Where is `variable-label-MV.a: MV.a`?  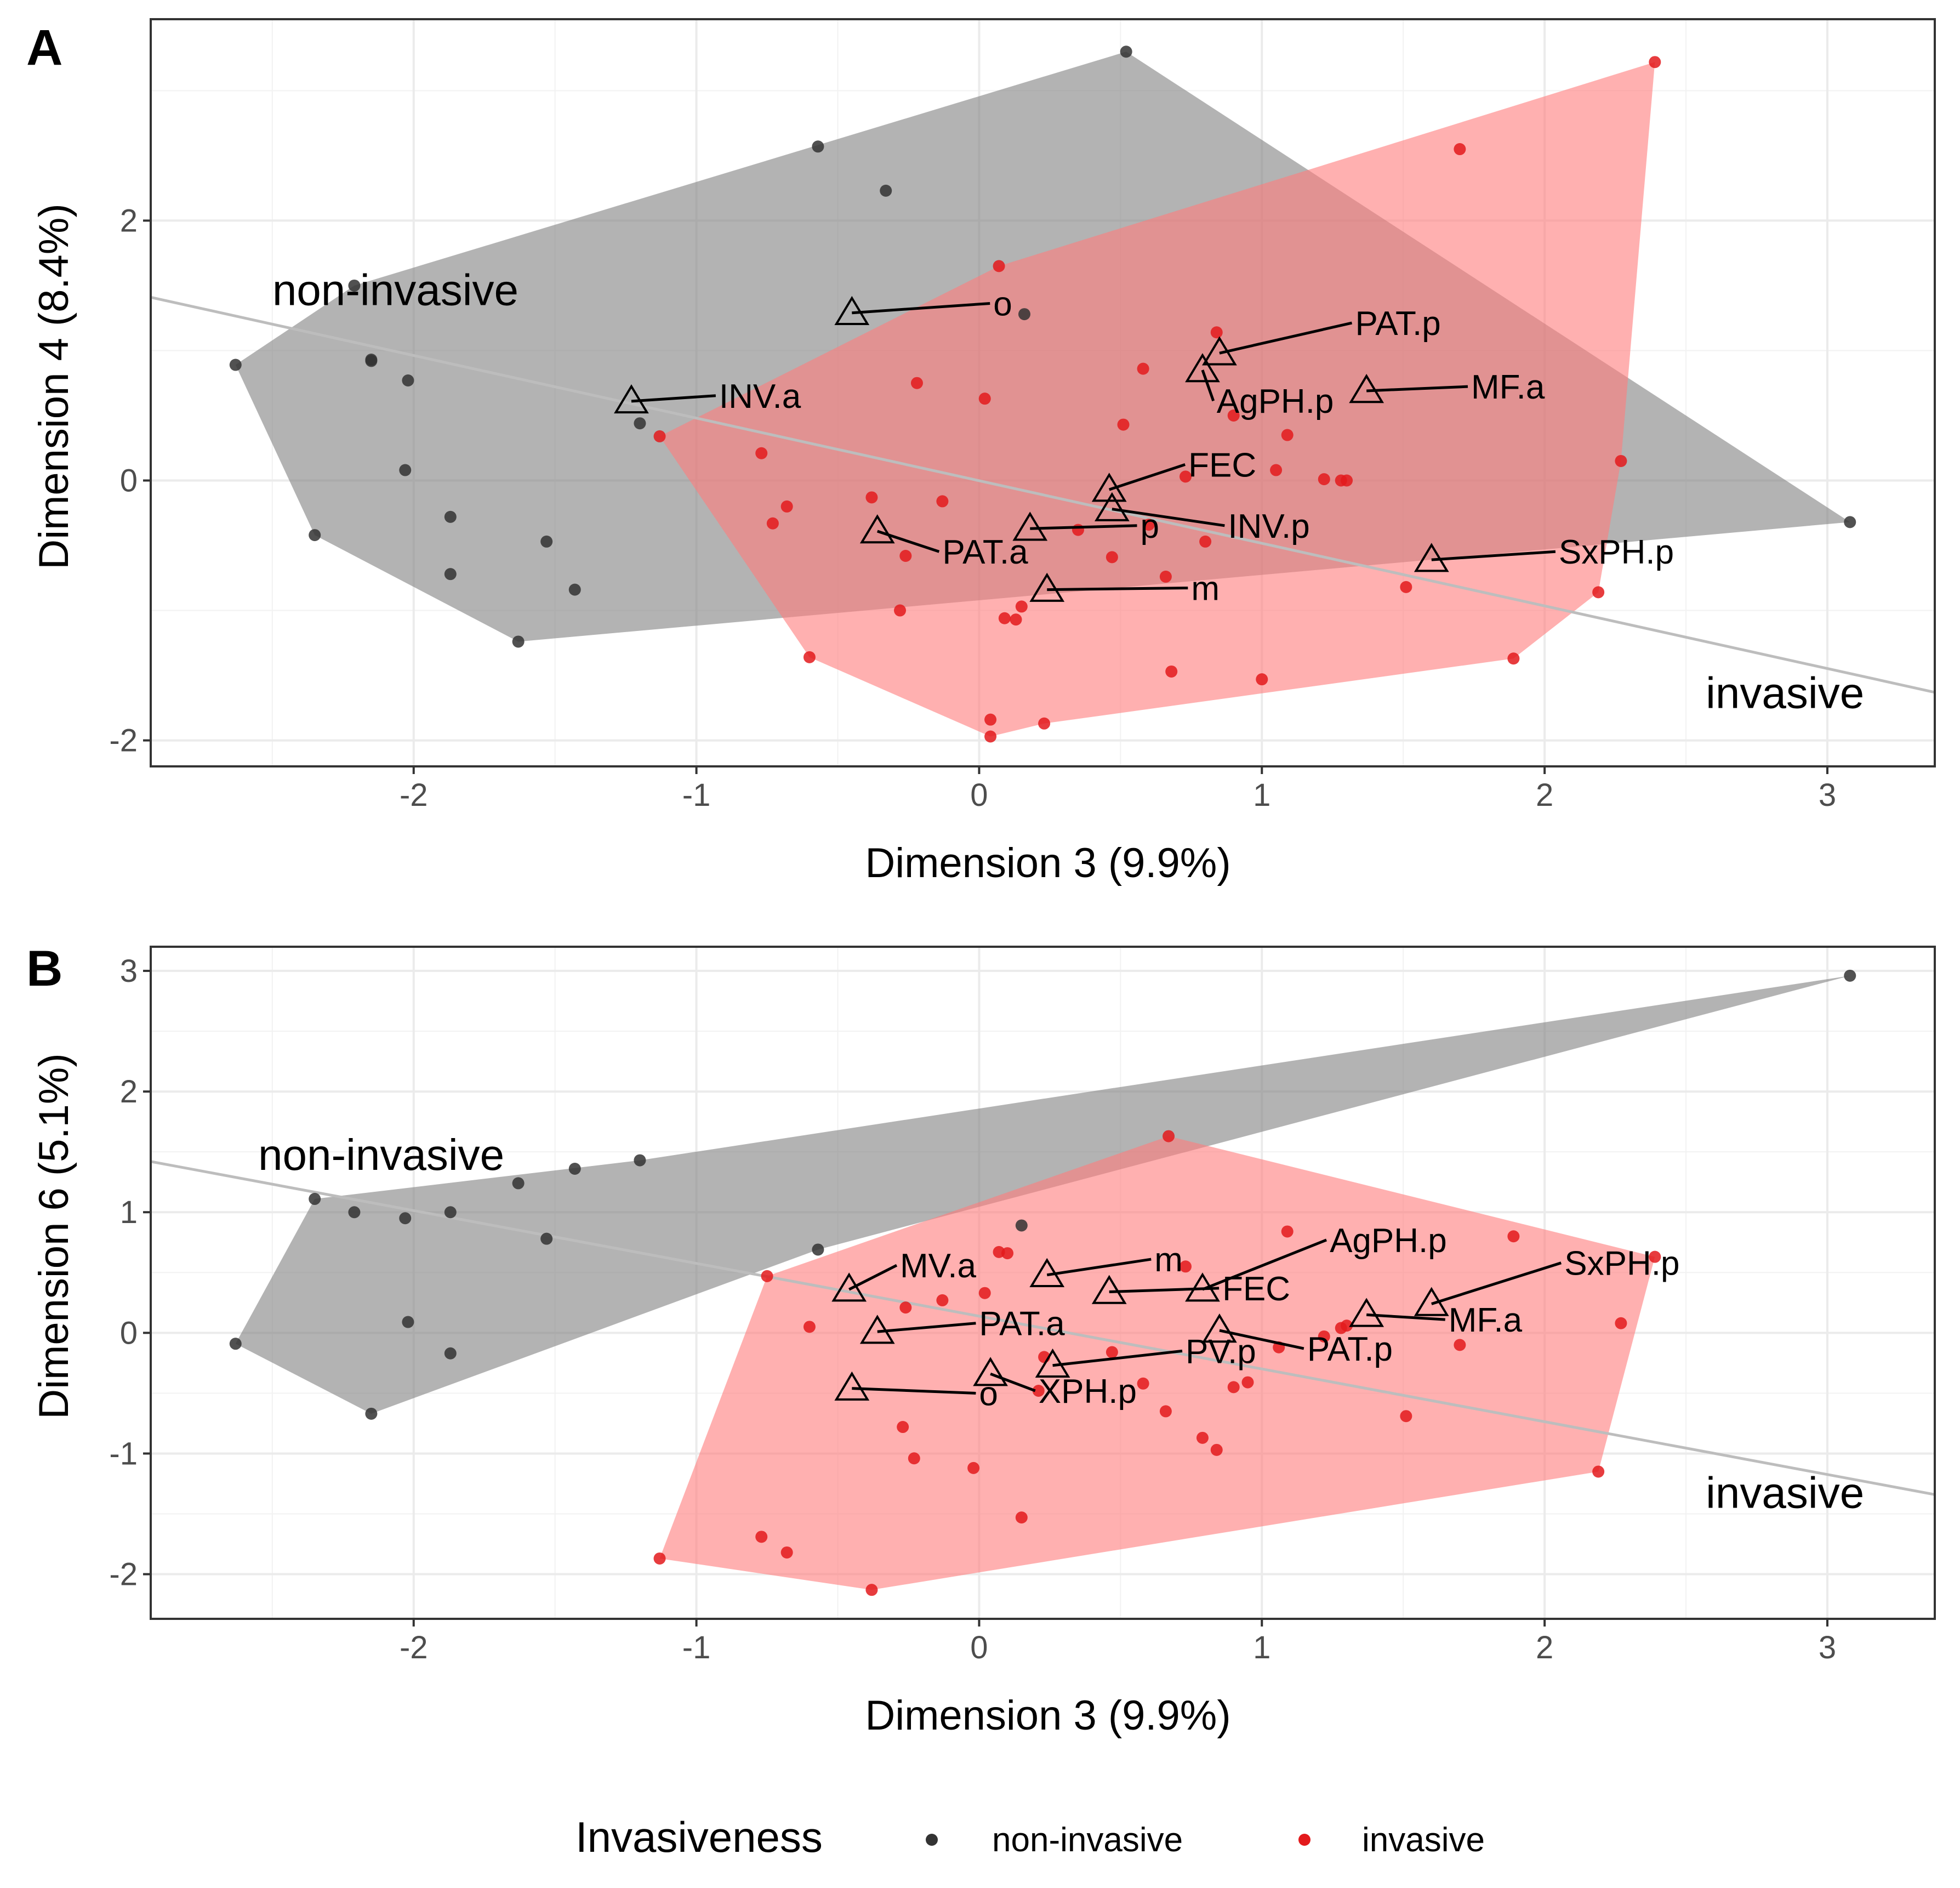
variable-label-MV.a: MV.a is located at coordinates (938, 1266).